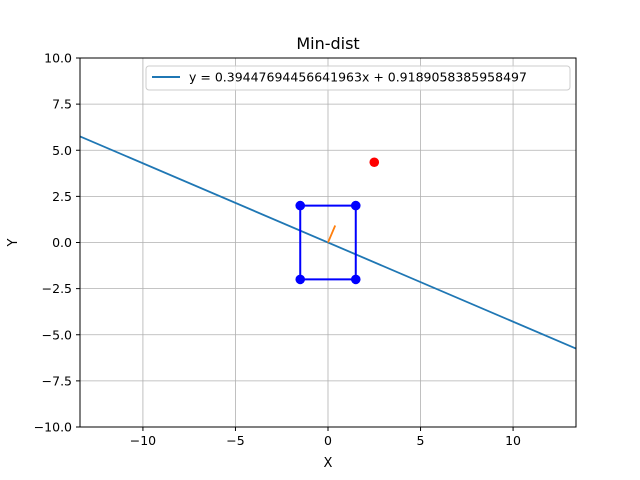 This screenshot has width=640, height=480. Describe the element at coordinates (374, 162) in the screenshot. I see `target-point` at that location.